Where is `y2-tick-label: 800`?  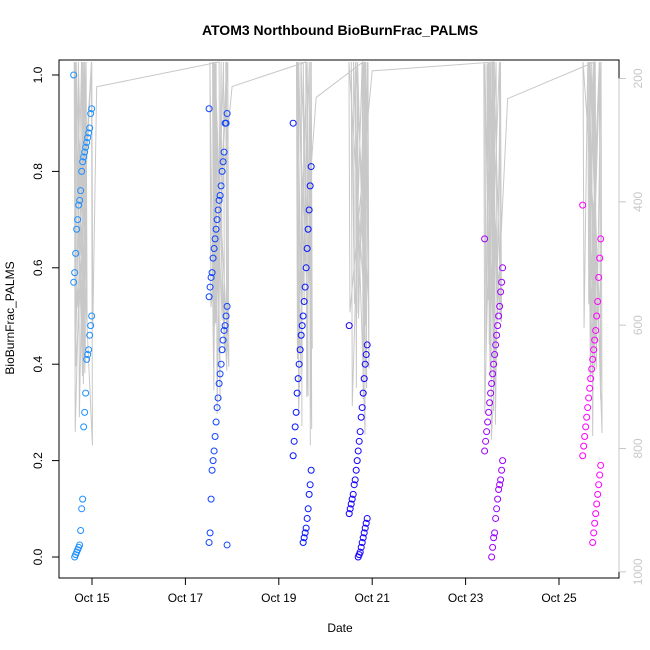 y2-tick-label: 800 is located at coordinates (638, 448).